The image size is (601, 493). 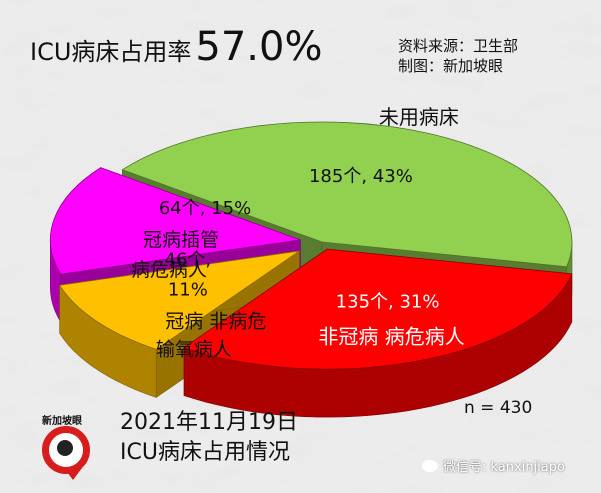 I want to click on slice-value-4: 64个, 15%, so click(x=205, y=208).